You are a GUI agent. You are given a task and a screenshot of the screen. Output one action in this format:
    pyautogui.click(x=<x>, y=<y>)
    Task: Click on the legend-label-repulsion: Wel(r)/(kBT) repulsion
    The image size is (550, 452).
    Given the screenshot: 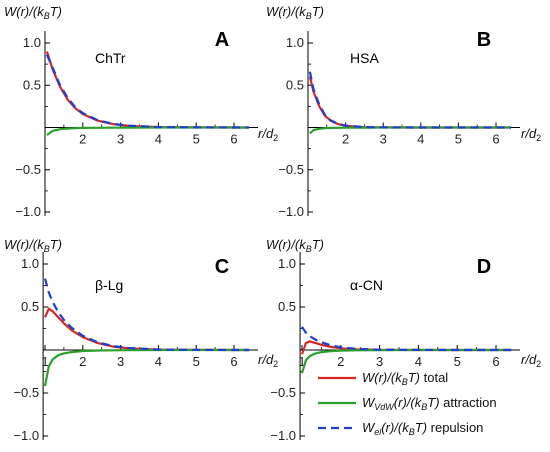 What is the action you would take?
    pyautogui.click(x=422, y=428)
    